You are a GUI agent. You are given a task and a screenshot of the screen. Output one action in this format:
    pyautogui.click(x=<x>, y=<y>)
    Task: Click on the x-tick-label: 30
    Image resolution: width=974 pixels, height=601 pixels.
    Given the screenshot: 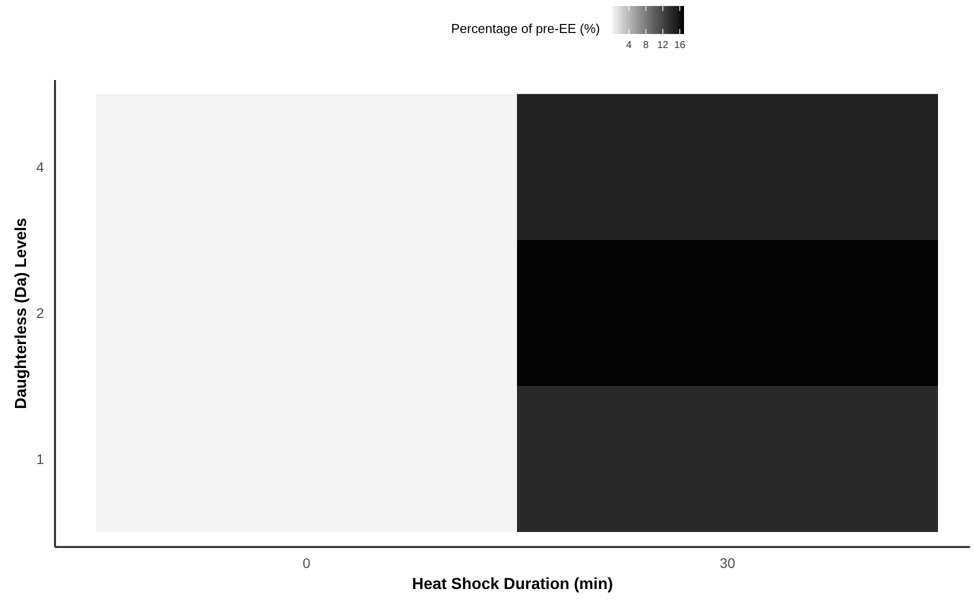 What is the action you would take?
    pyautogui.click(x=728, y=563)
    